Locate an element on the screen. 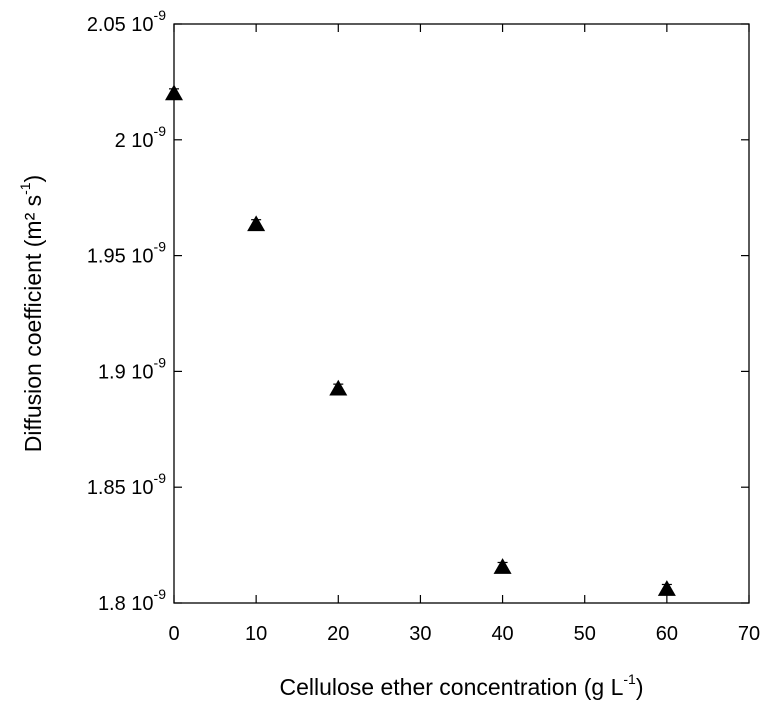  y-tick-label: 1.85 10-9 is located at coordinates (126, 484).